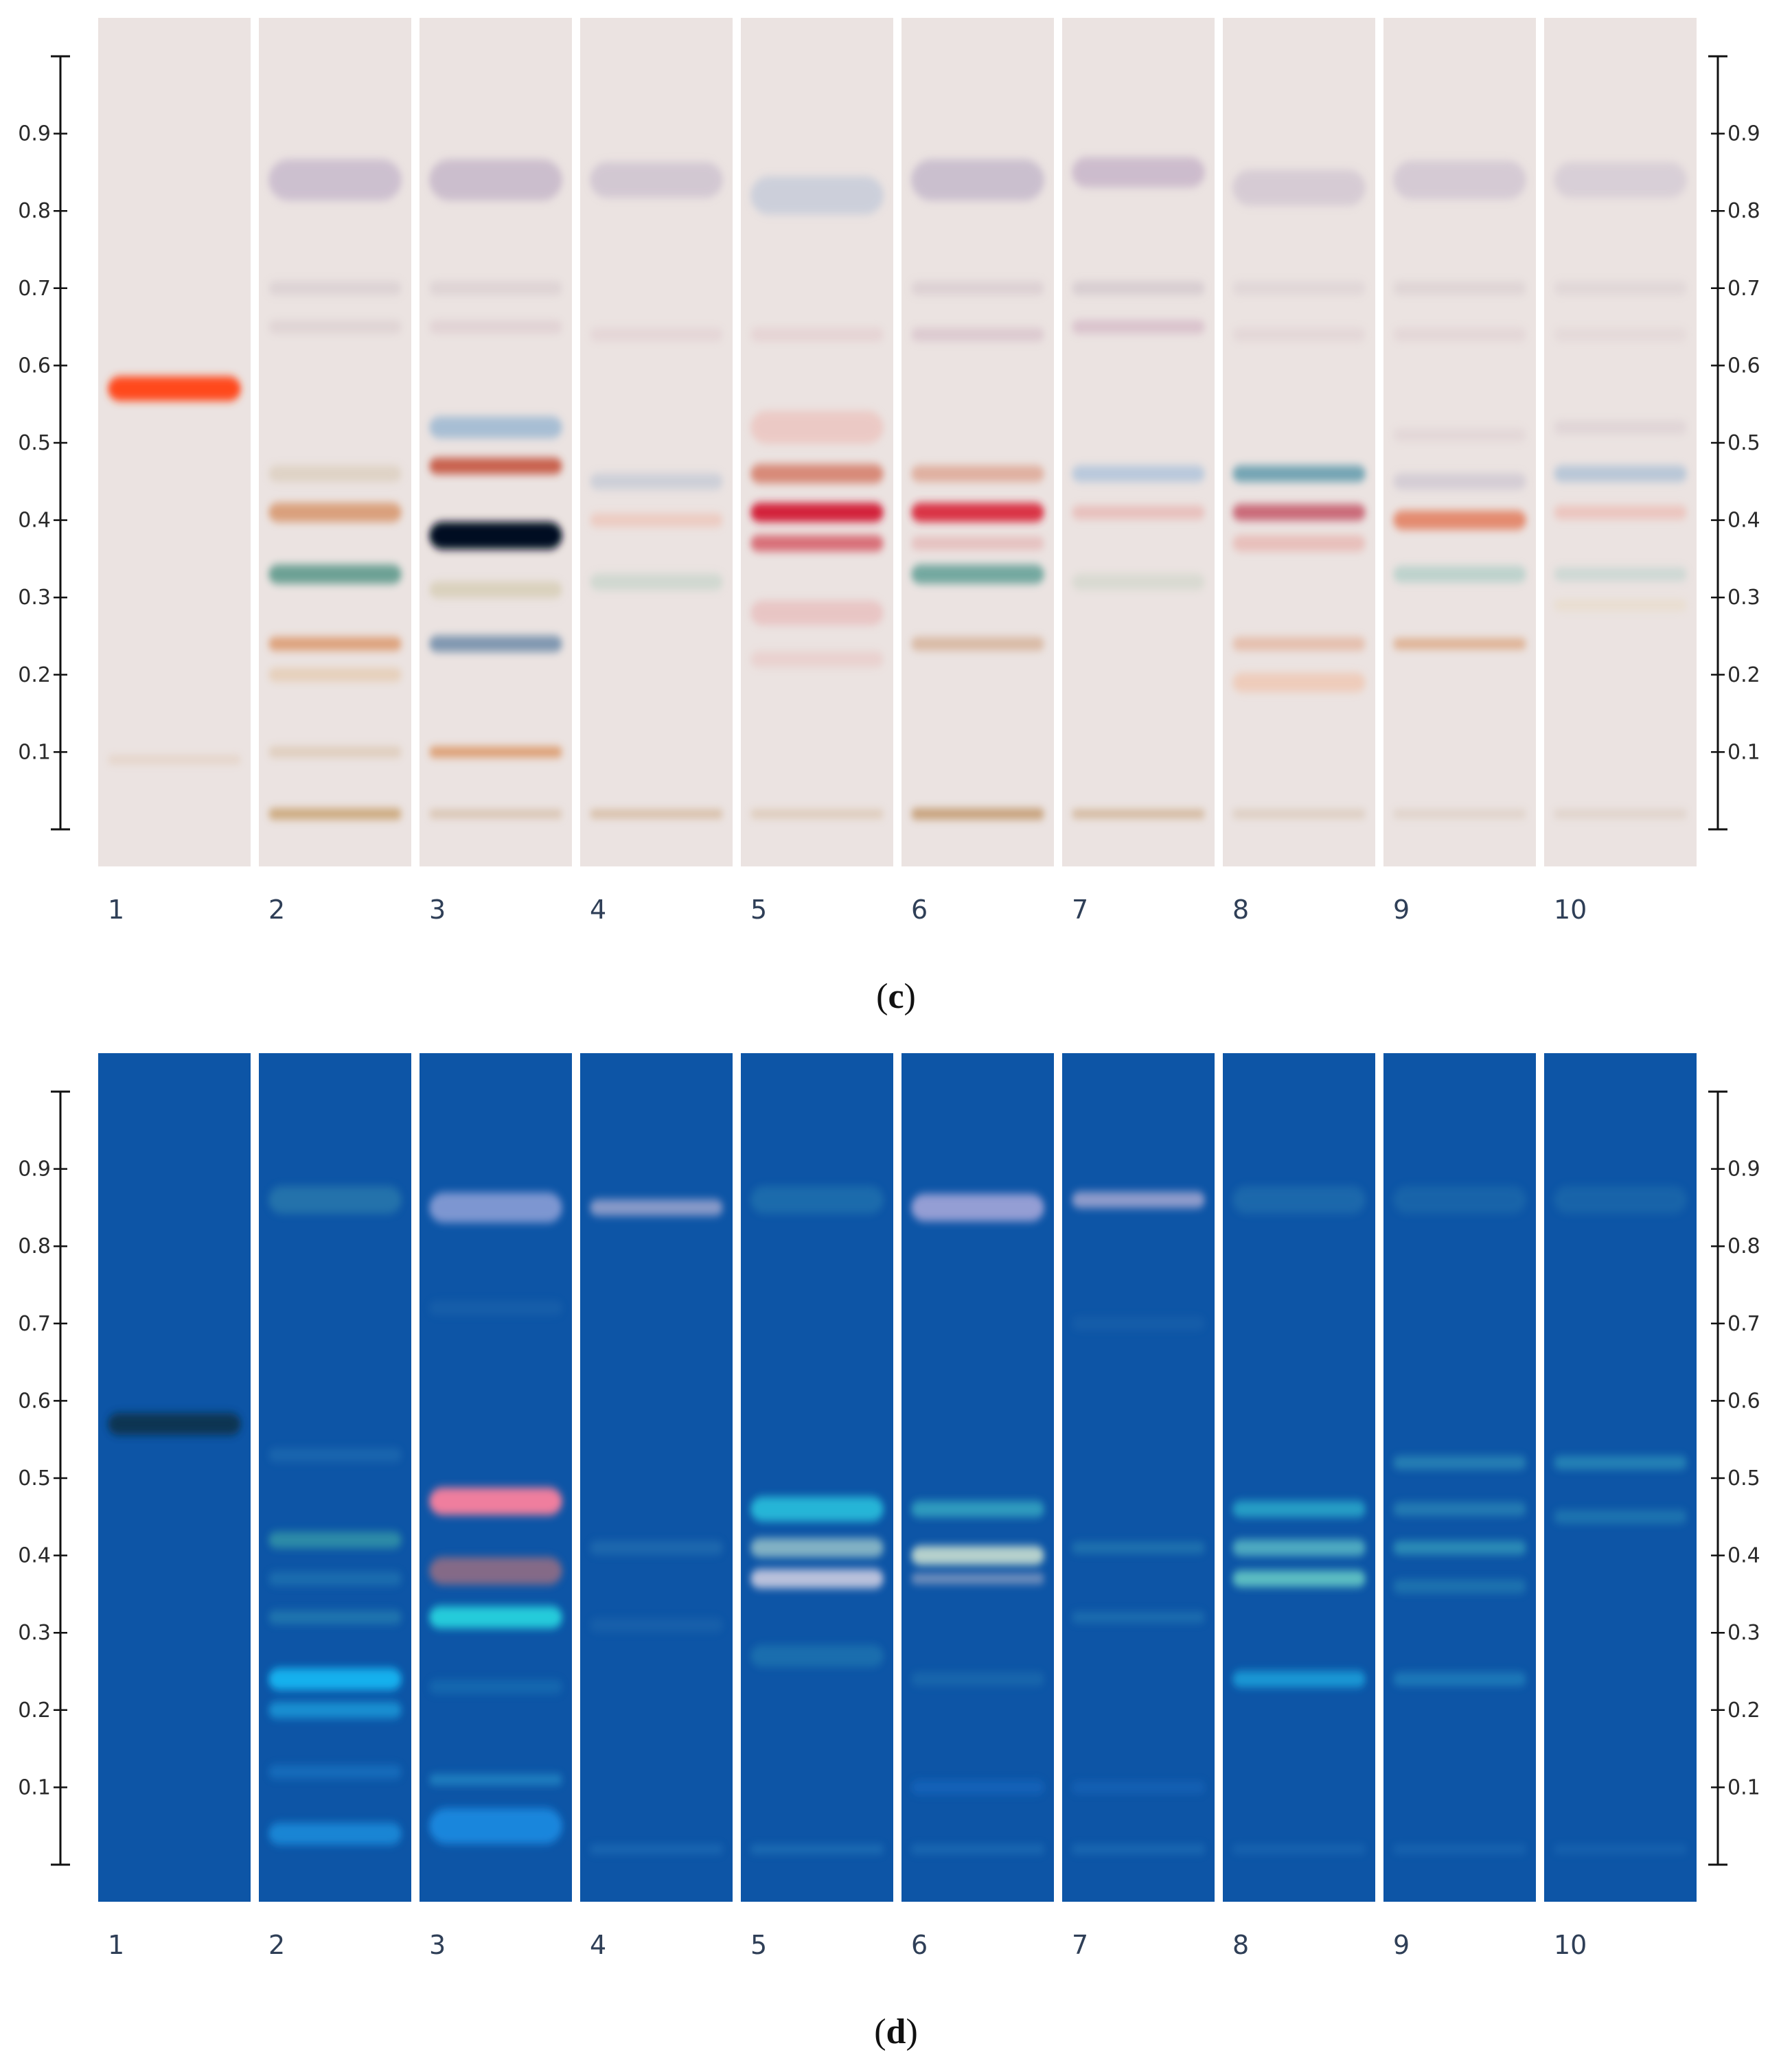 The image size is (1792, 2072). I want to click on lane-10-c, so click(1620, 442).